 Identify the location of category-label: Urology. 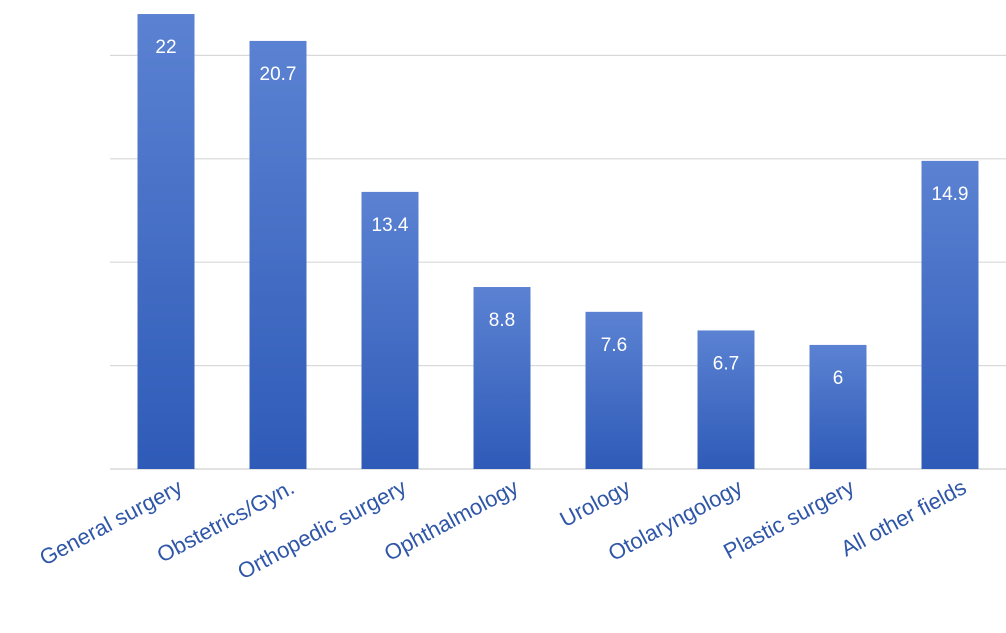
(595, 503).